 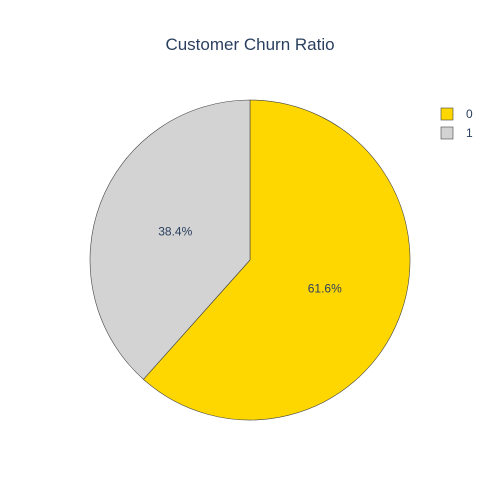 What do you see at coordinates (456, 123) in the screenshot?
I see `legend: 01` at bounding box center [456, 123].